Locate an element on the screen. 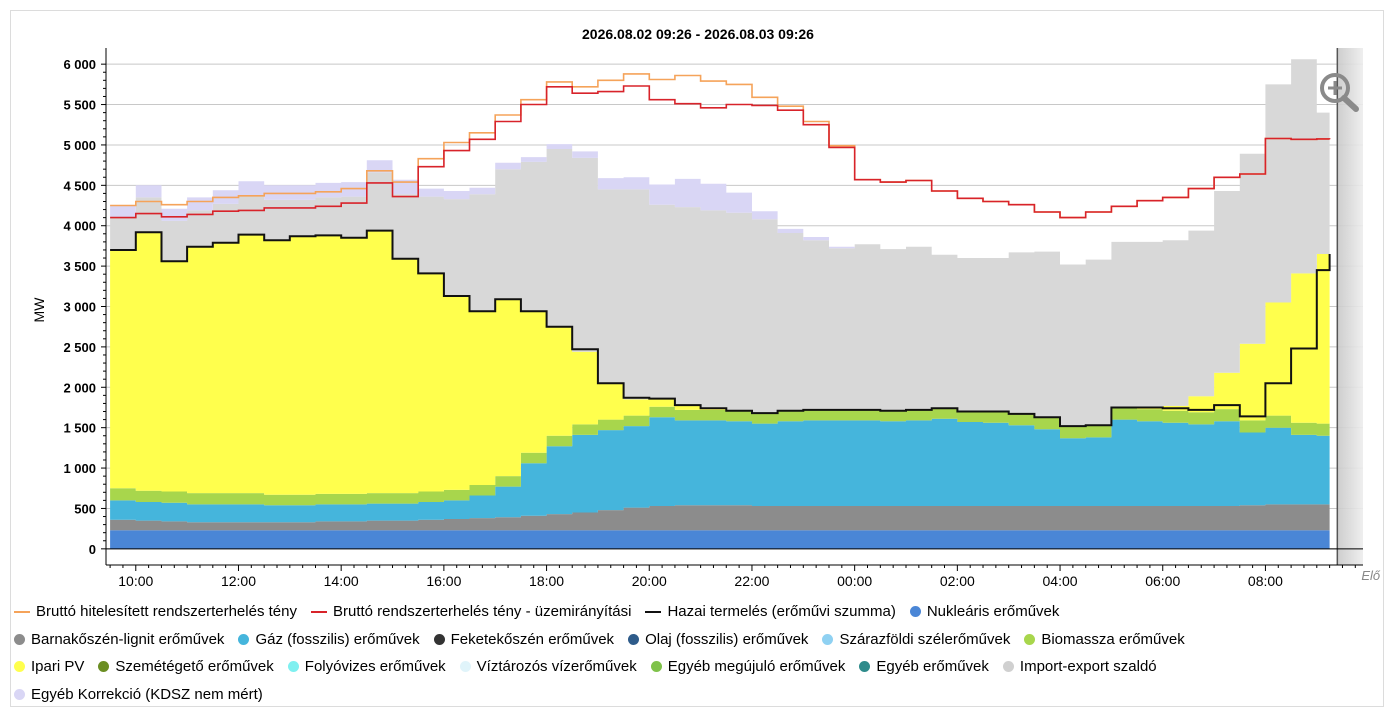 The height and width of the screenshot is (721, 1400). legend-label: Olaj (fosszilis) erőművek is located at coordinates (727, 639).